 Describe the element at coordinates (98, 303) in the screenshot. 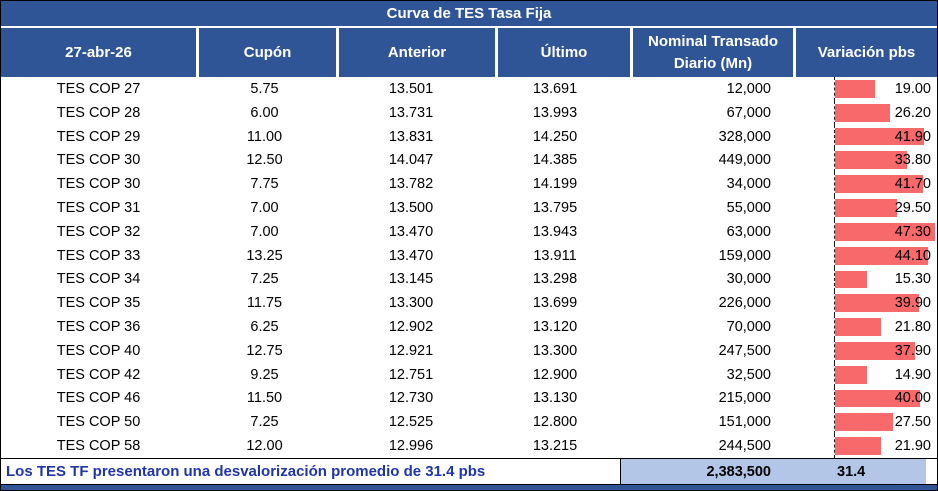

I see `cell-bond-name: TES COP 35` at that location.